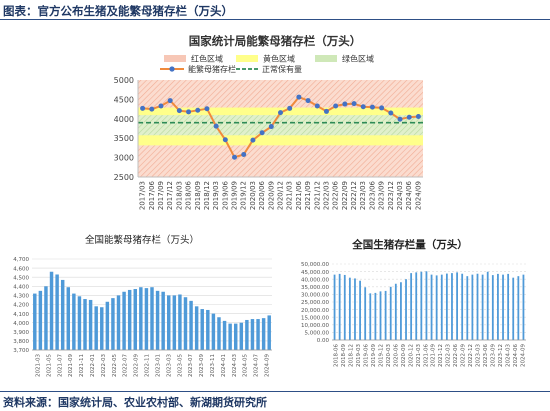 The image size is (550, 411). What do you see at coordinates (38, 365) in the screenshot?
I see `x-tick-label: 2021-03` at bounding box center [38, 365].